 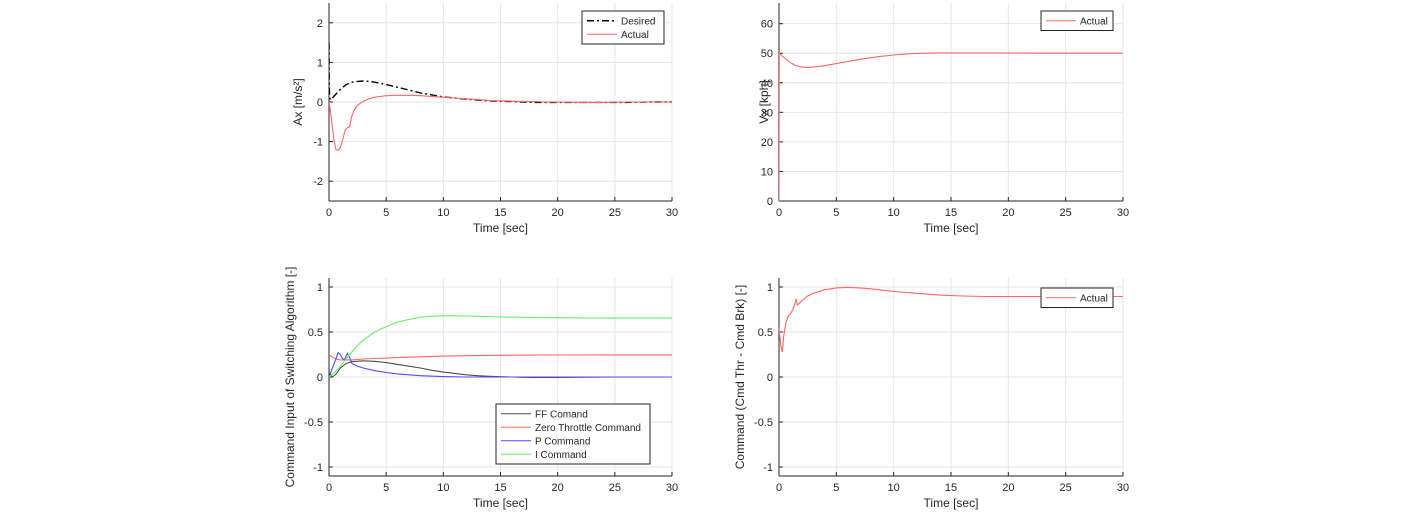 I want to click on y-axis-label: Command Input of Switching Algorithm [-], so click(x=290, y=377).